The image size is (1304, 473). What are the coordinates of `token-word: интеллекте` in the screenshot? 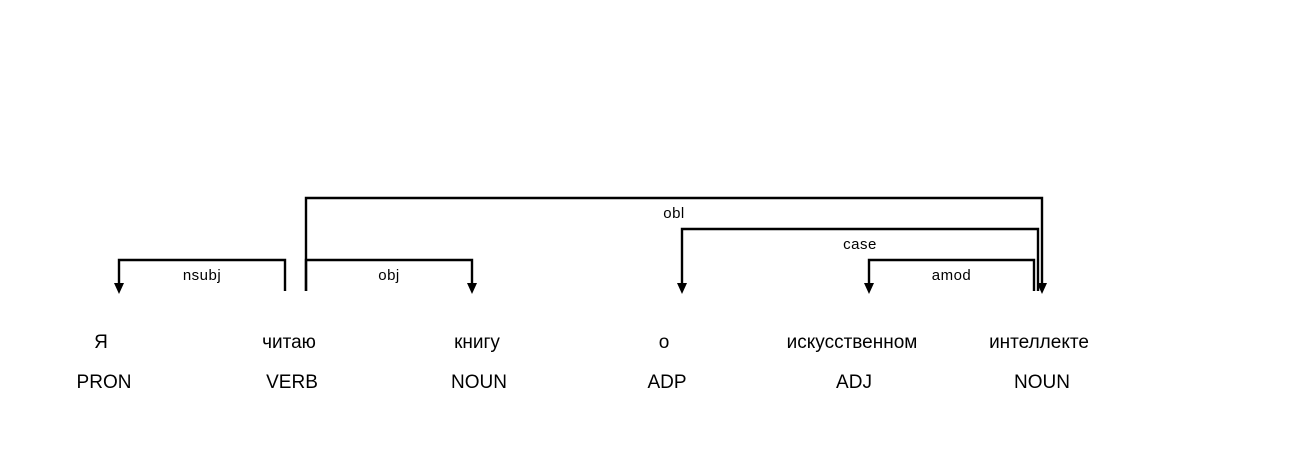 It's located at (1039, 342).